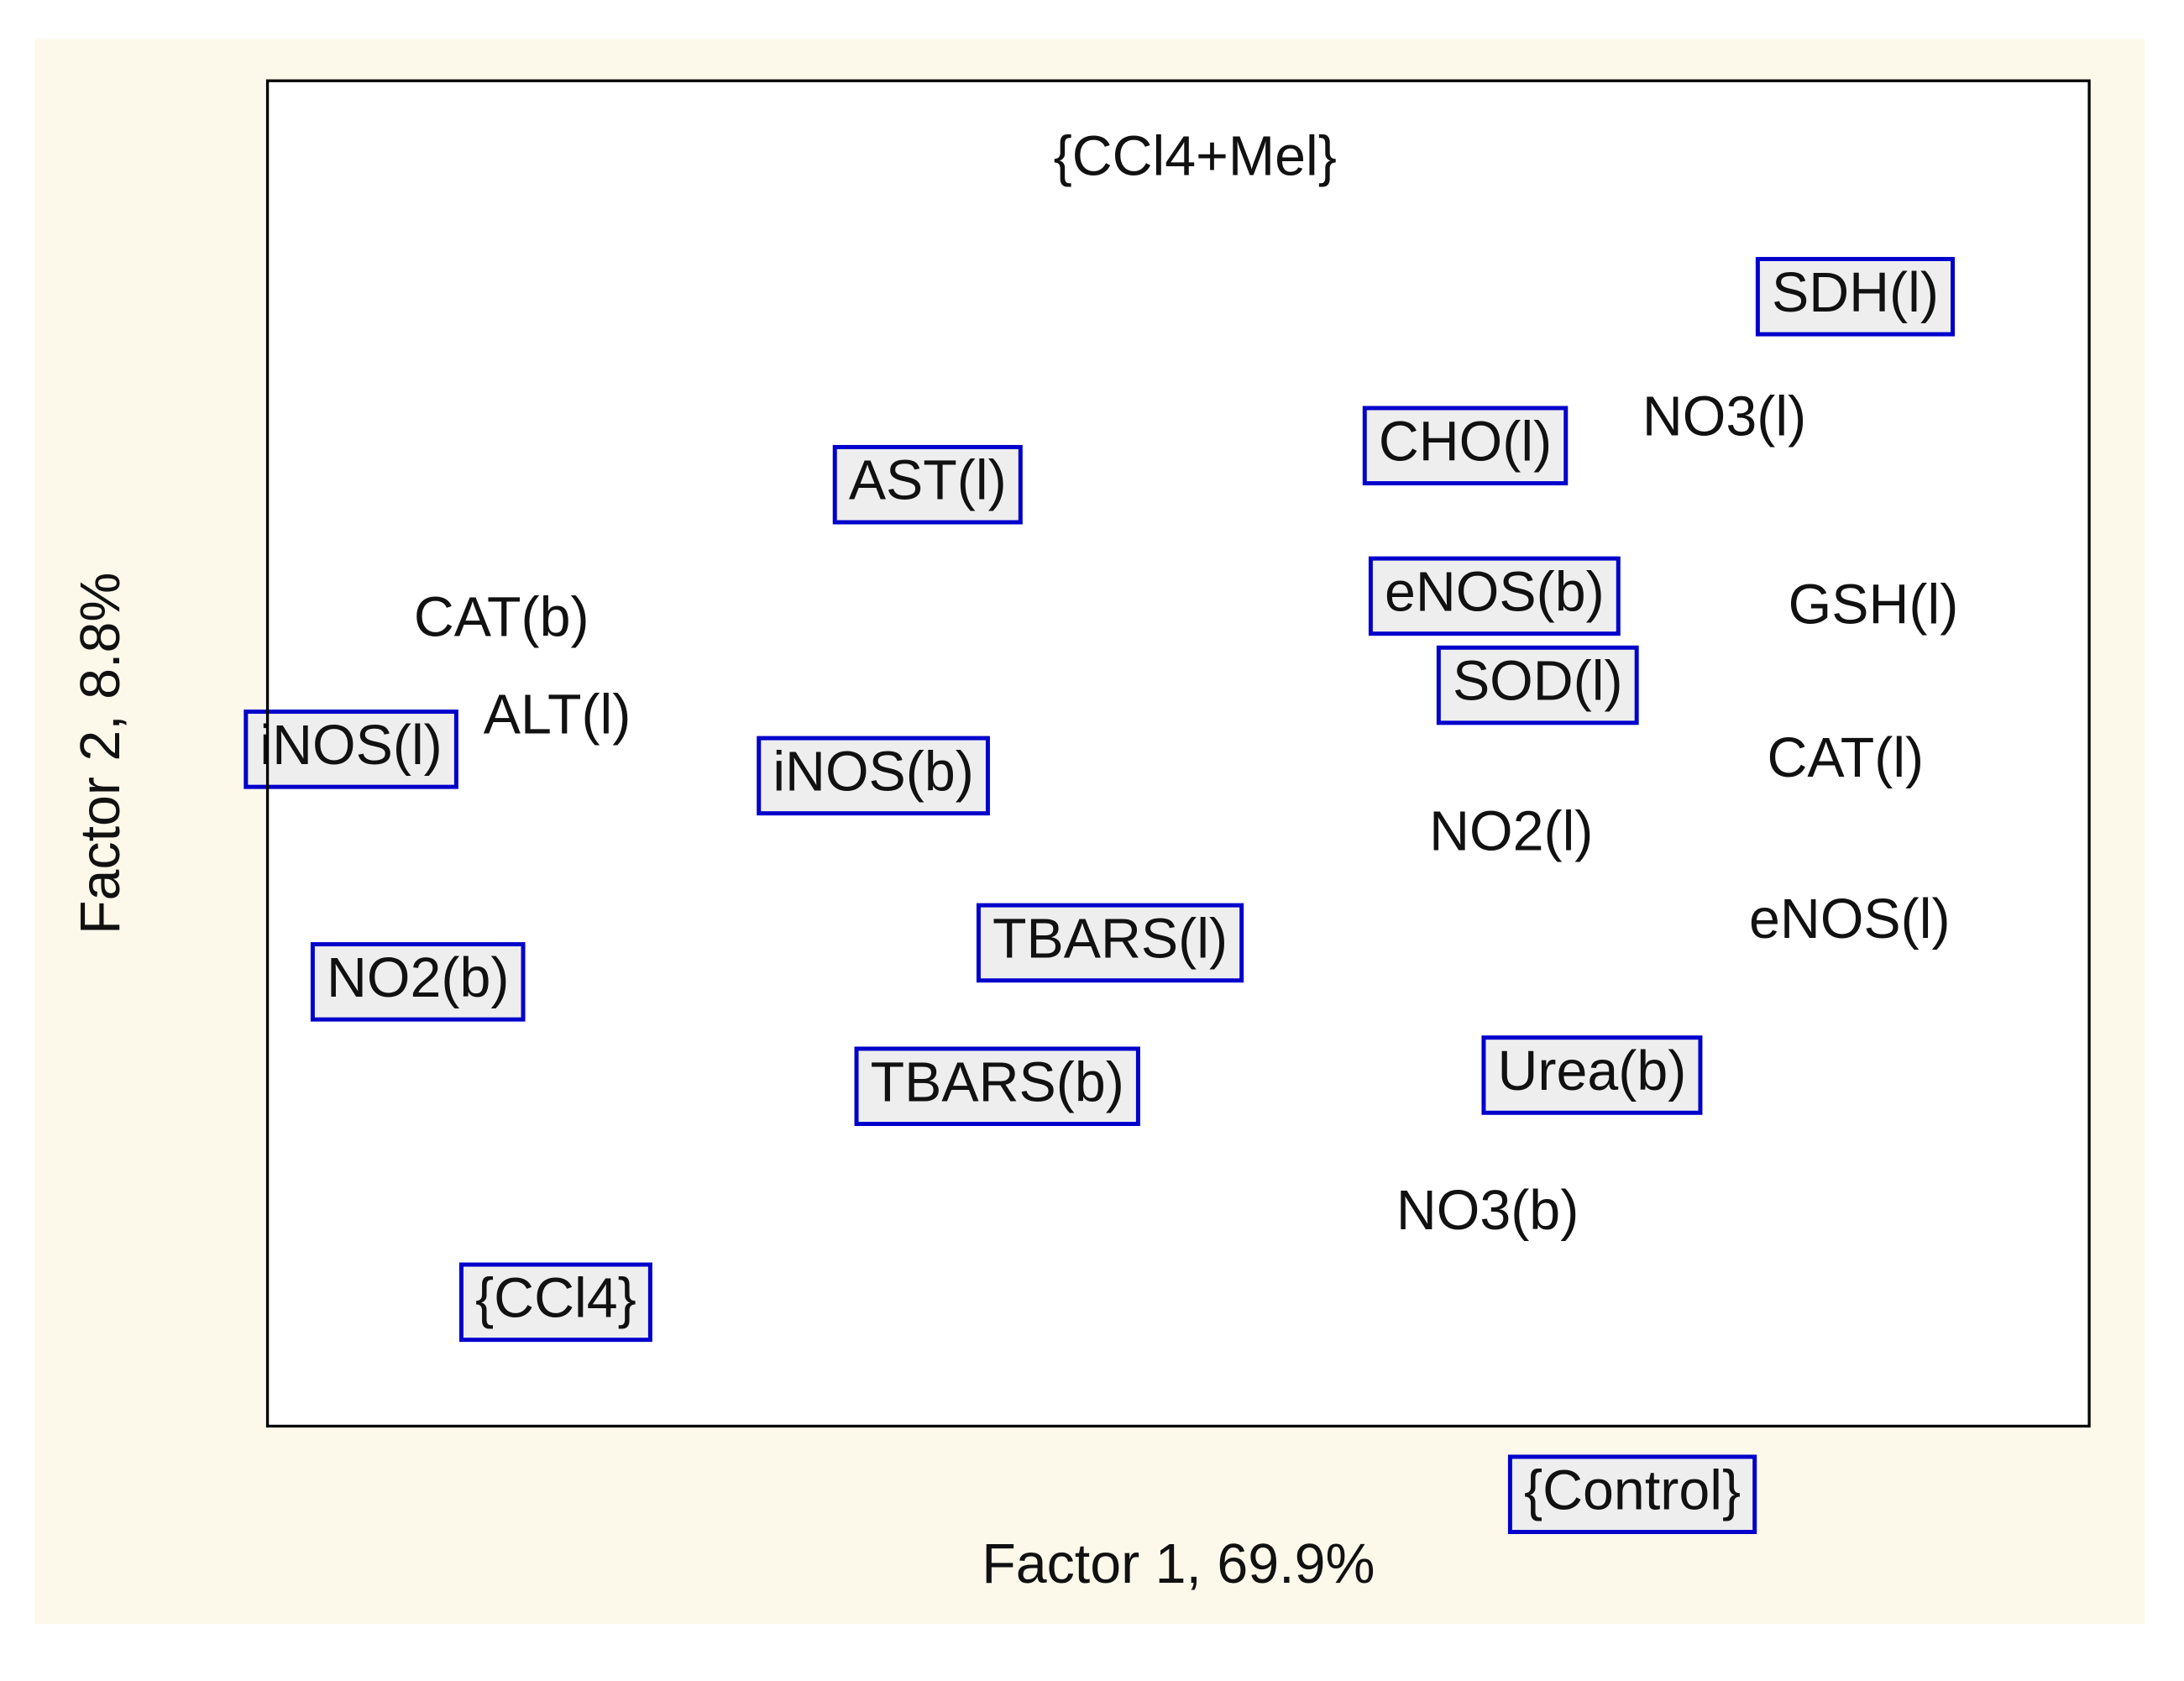  What do you see at coordinates (1465, 442) in the screenshot?
I see `point-label: CHO(l)` at bounding box center [1465, 442].